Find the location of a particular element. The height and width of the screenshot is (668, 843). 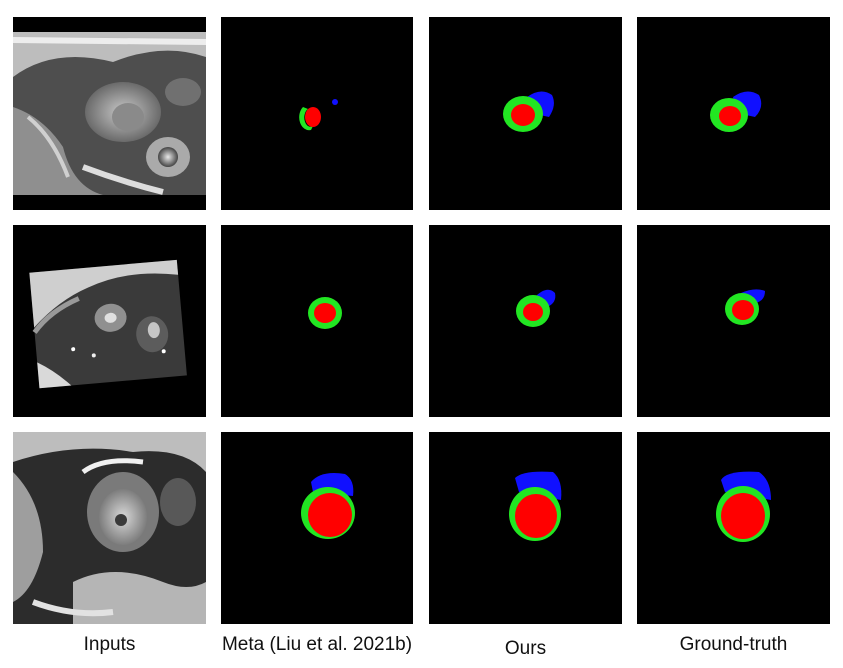

row3-ours-segmentation is located at coordinates (525, 528).